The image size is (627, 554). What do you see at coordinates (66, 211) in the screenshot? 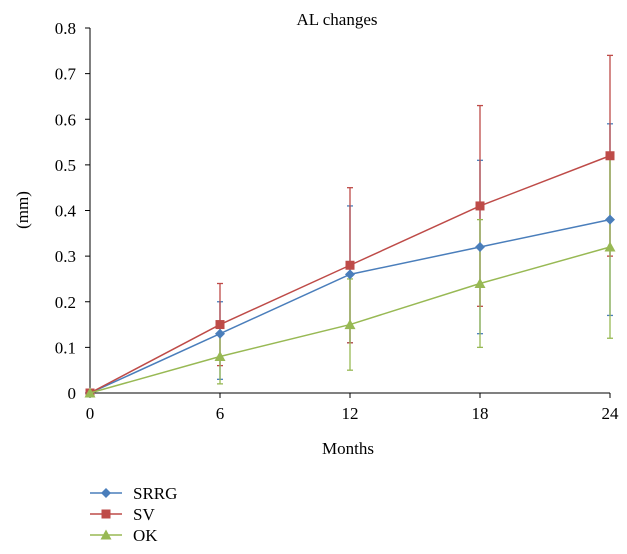
I see `y-tick-label: 0.4` at bounding box center [66, 211].